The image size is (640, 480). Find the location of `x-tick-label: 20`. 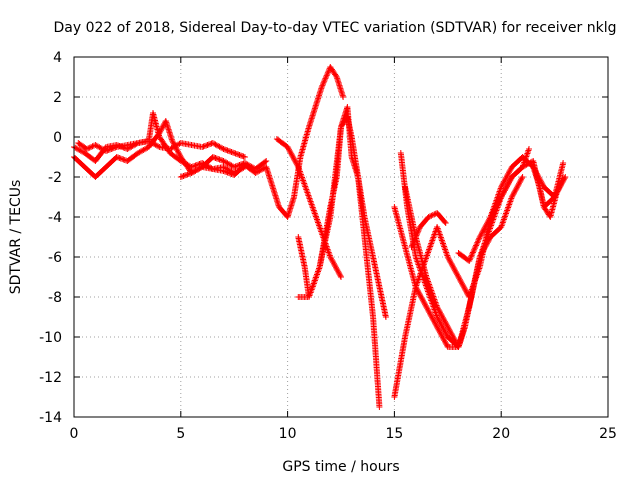

x-tick-label: 20 is located at coordinates (501, 434).